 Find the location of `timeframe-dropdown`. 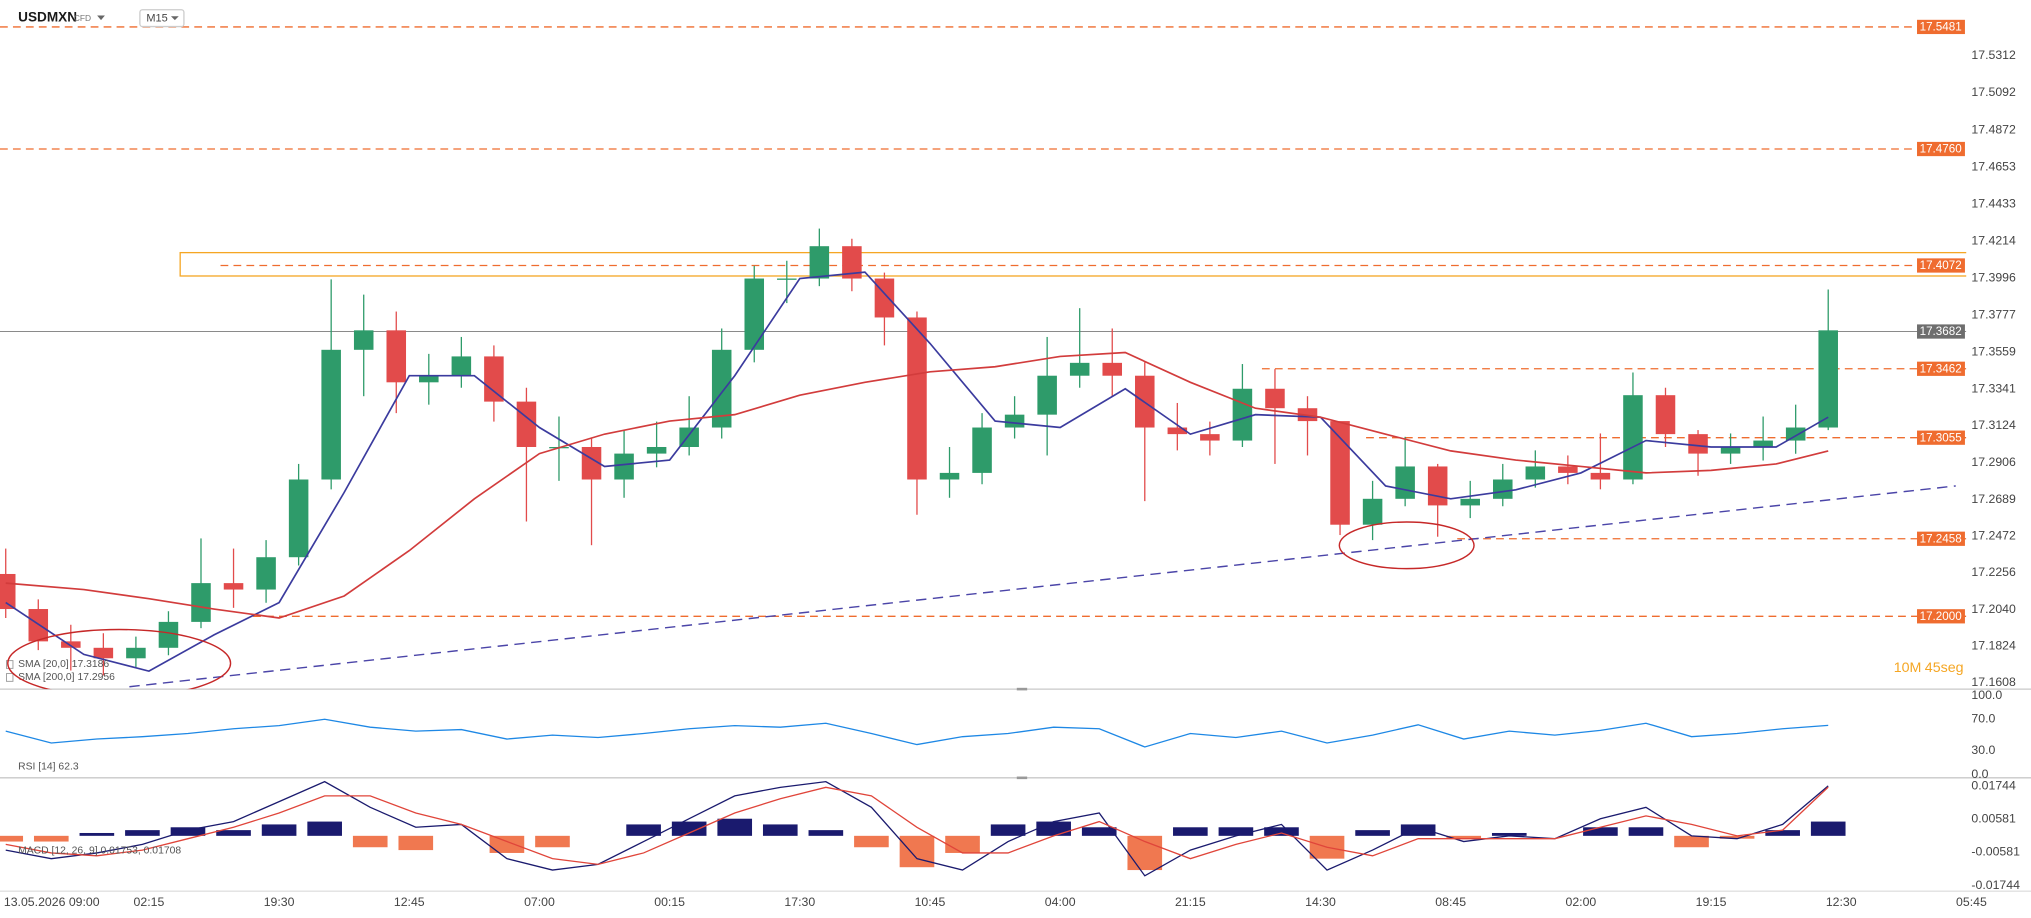

timeframe-dropdown is located at coordinates (174, 18).